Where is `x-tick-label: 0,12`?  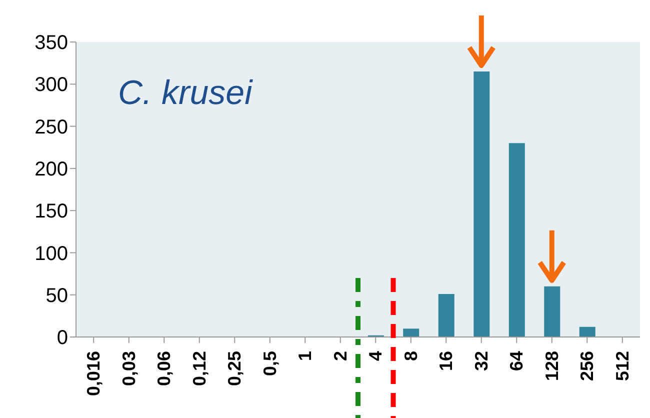
x-tick-label: 0,12 is located at coordinates (199, 368).